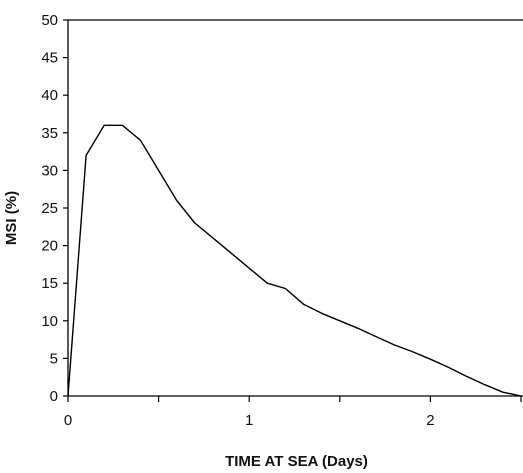 This screenshot has height=473, width=523. What do you see at coordinates (293, 412) in the screenshot?
I see `x-axis: 0 1 2` at bounding box center [293, 412].